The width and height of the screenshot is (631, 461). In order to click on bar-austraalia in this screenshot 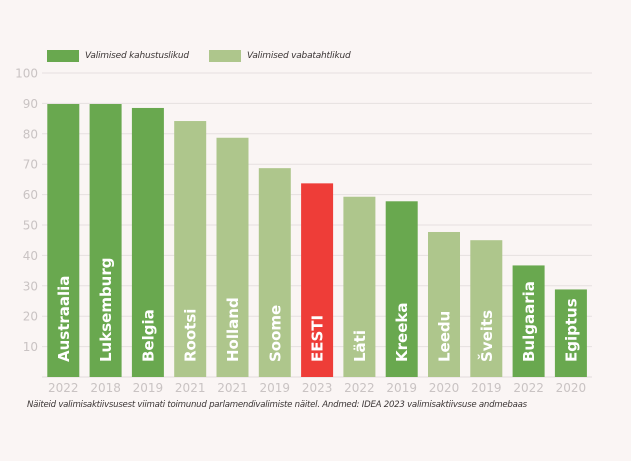, I will do `click(63, 241)`.